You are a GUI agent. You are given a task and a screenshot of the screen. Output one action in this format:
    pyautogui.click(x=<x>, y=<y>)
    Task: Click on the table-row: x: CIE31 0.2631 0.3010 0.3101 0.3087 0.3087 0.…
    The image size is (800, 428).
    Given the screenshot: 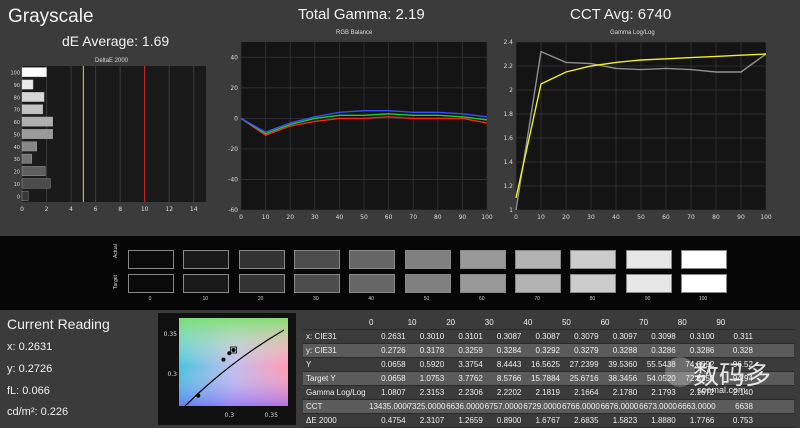 What is the action you would take?
    pyautogui.click(x=548, y=337)
    